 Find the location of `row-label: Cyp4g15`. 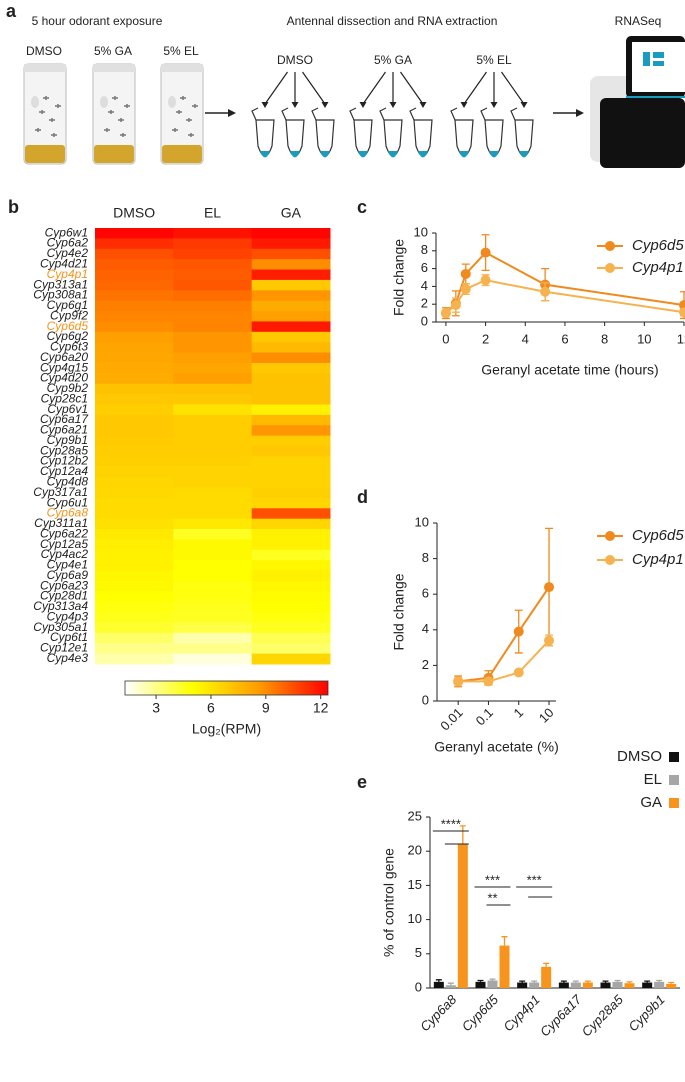

row-label: Cyp4g15 is located at coordinates (64, 367).